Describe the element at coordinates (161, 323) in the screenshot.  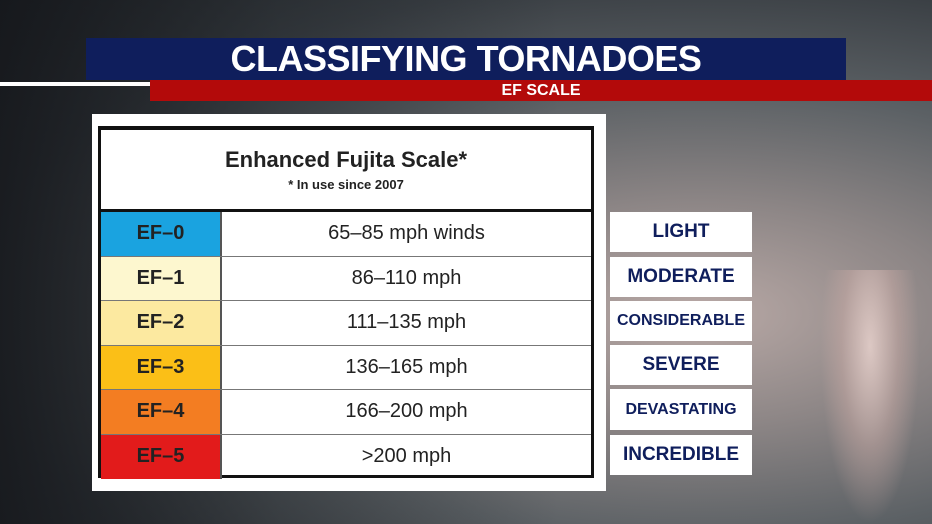
I see `category-cell: EF–2` at that location.